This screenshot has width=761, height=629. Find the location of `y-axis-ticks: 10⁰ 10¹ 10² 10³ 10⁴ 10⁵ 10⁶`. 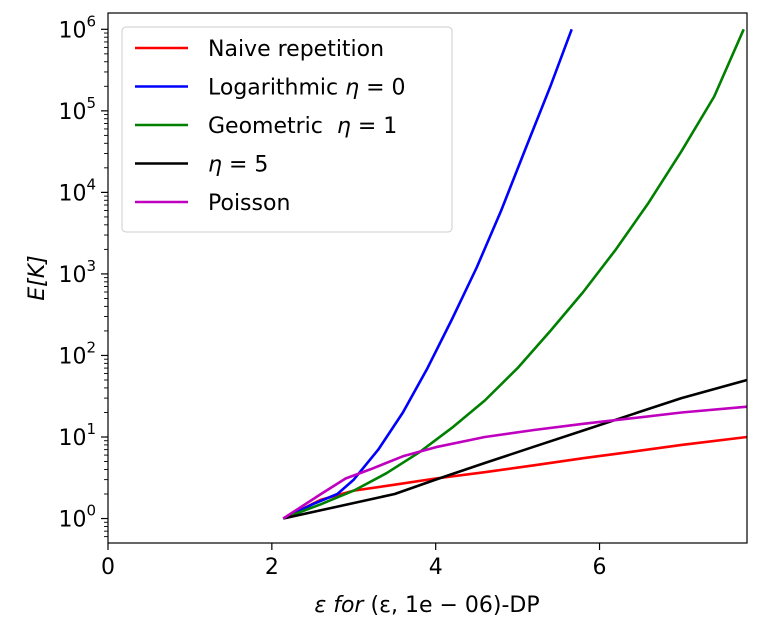

y-axis-ticks: 10⁰ 10¹ 10² 10³ 10⁴ 10⁵ 10⁶ is located at coordinates (83, 275).